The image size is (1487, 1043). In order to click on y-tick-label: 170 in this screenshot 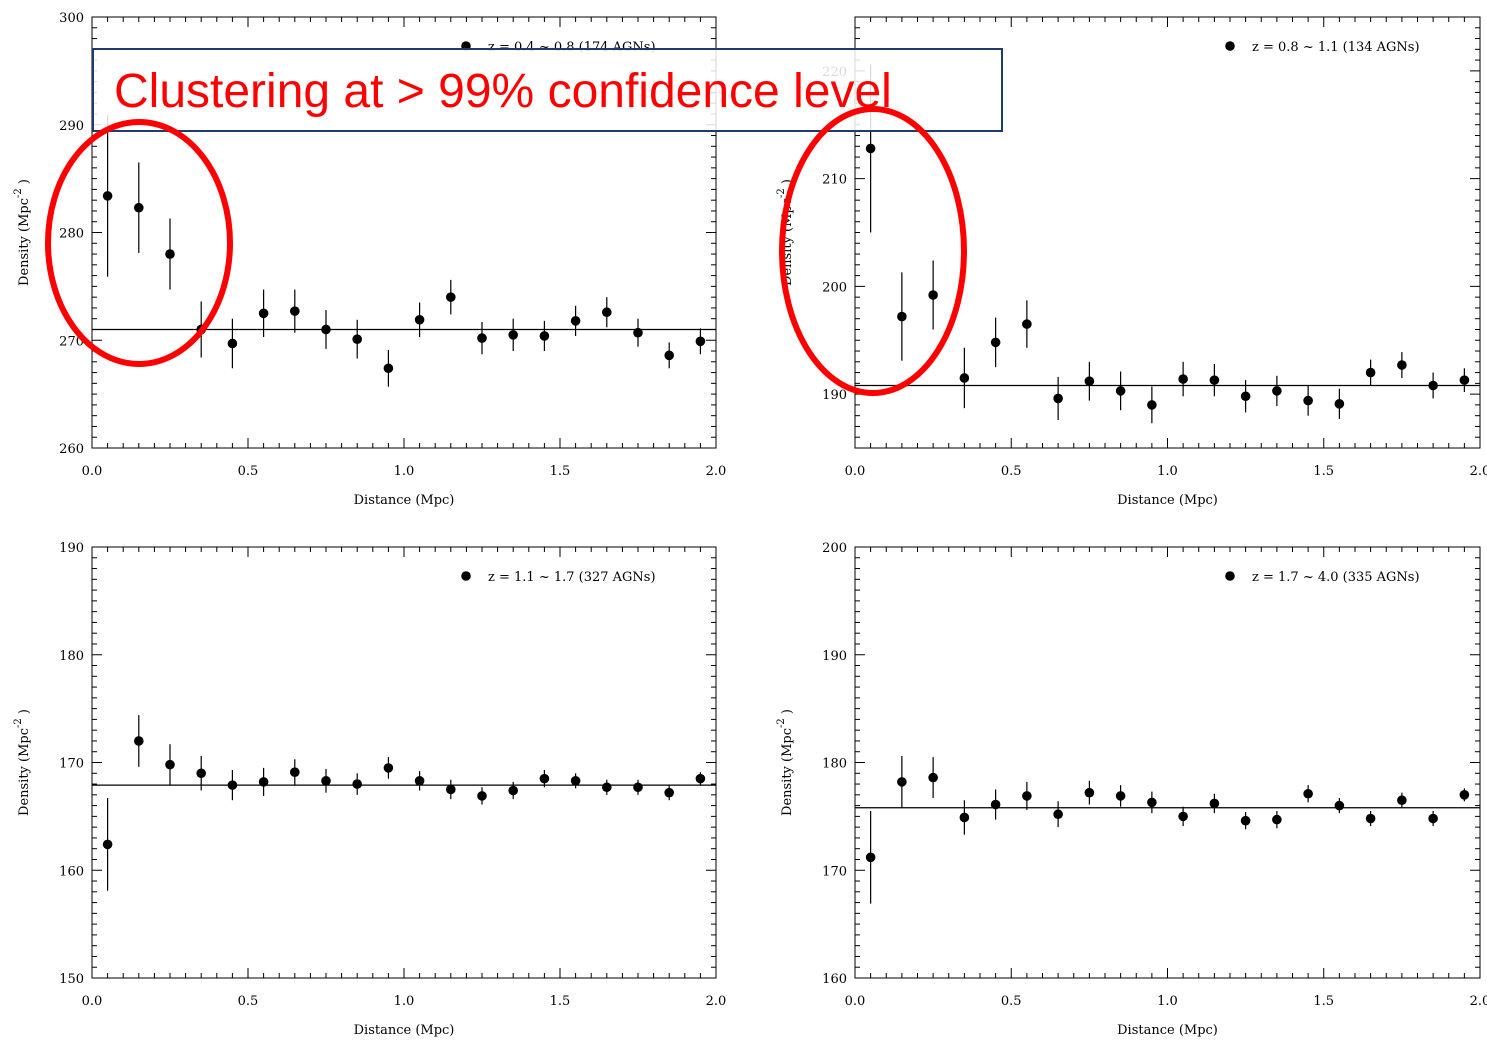, I will do `click(834, 871)`.